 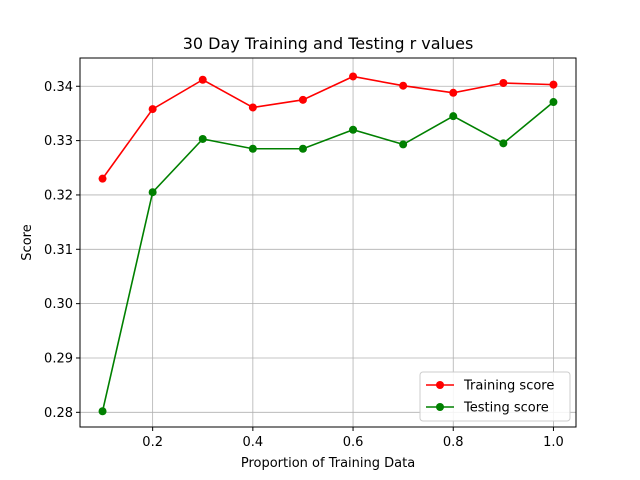 I want to click on legend-item: Training score, so click(x=490, y=386).